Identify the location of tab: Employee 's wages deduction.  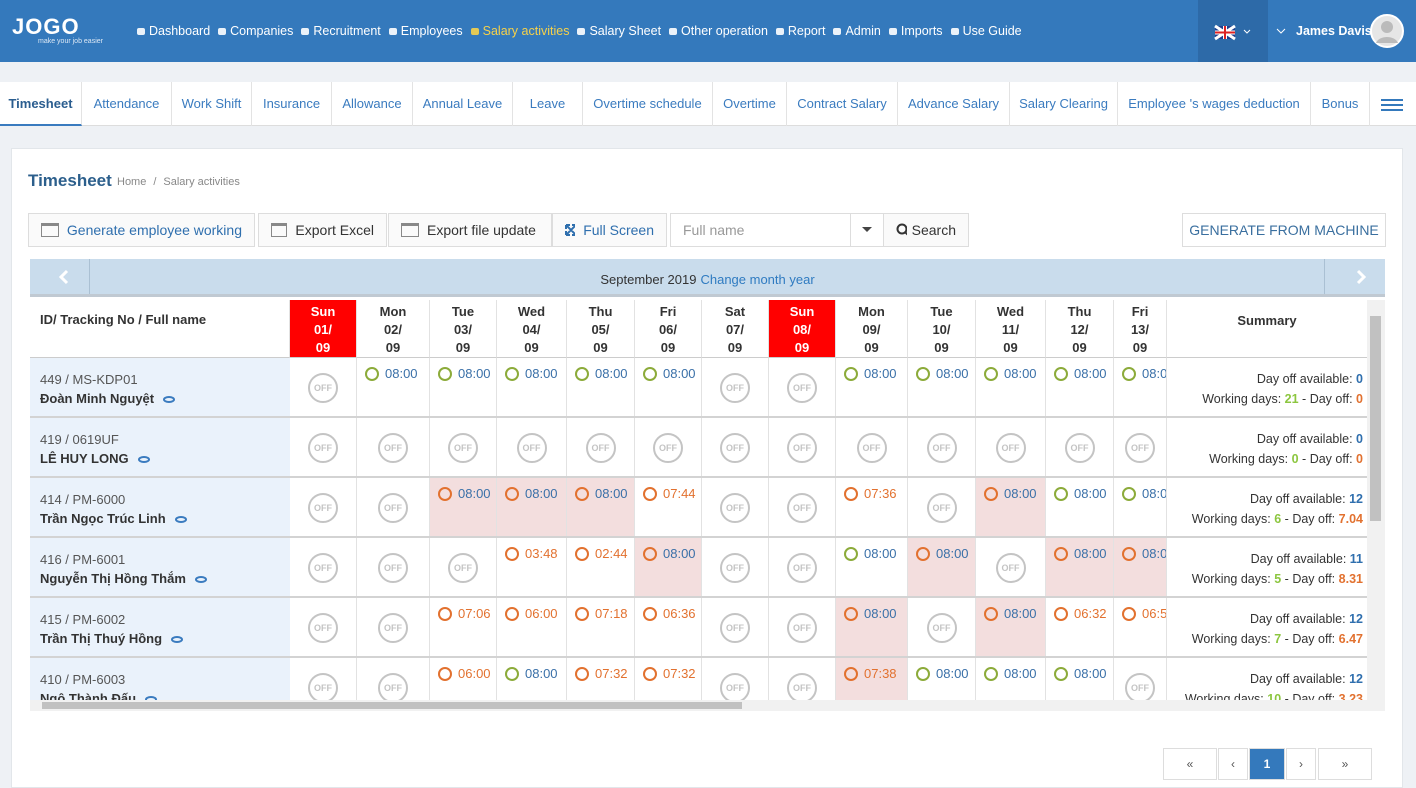
(1214, 104).